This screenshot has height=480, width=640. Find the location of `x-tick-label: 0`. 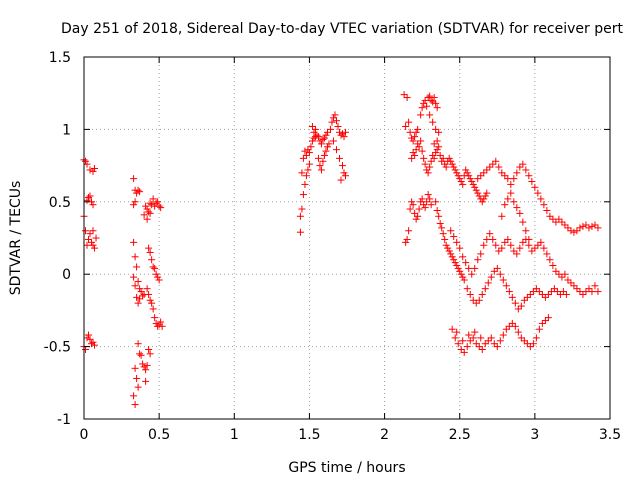

x-tick-label: 0 is located at coordinates (84, 435).